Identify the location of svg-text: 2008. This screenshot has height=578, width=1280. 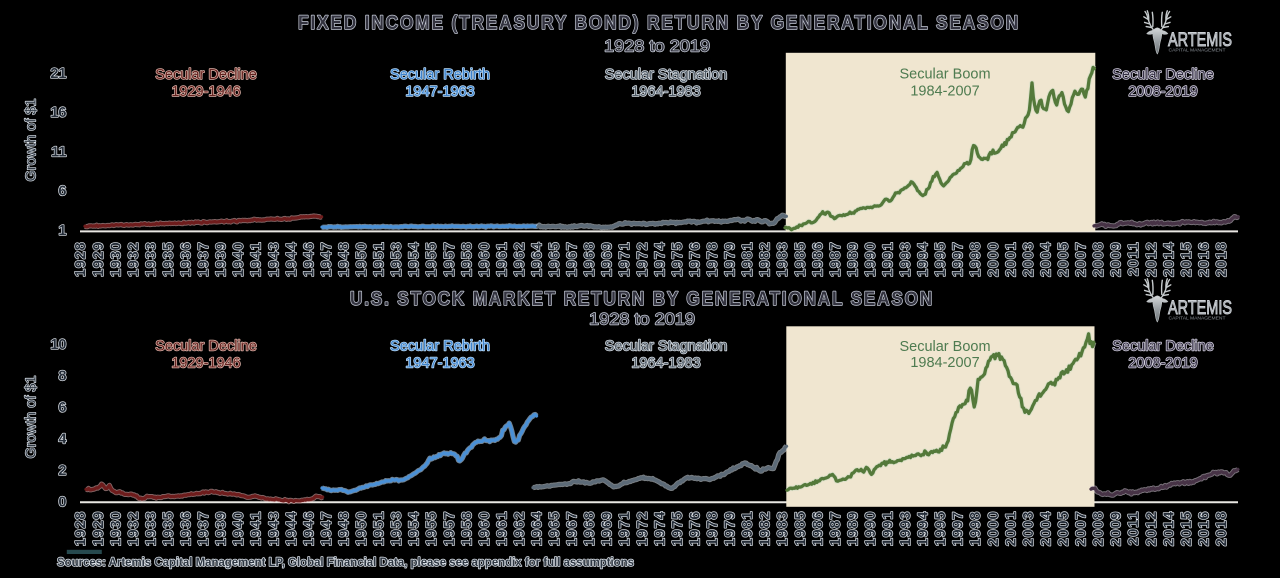
(1099, 259).